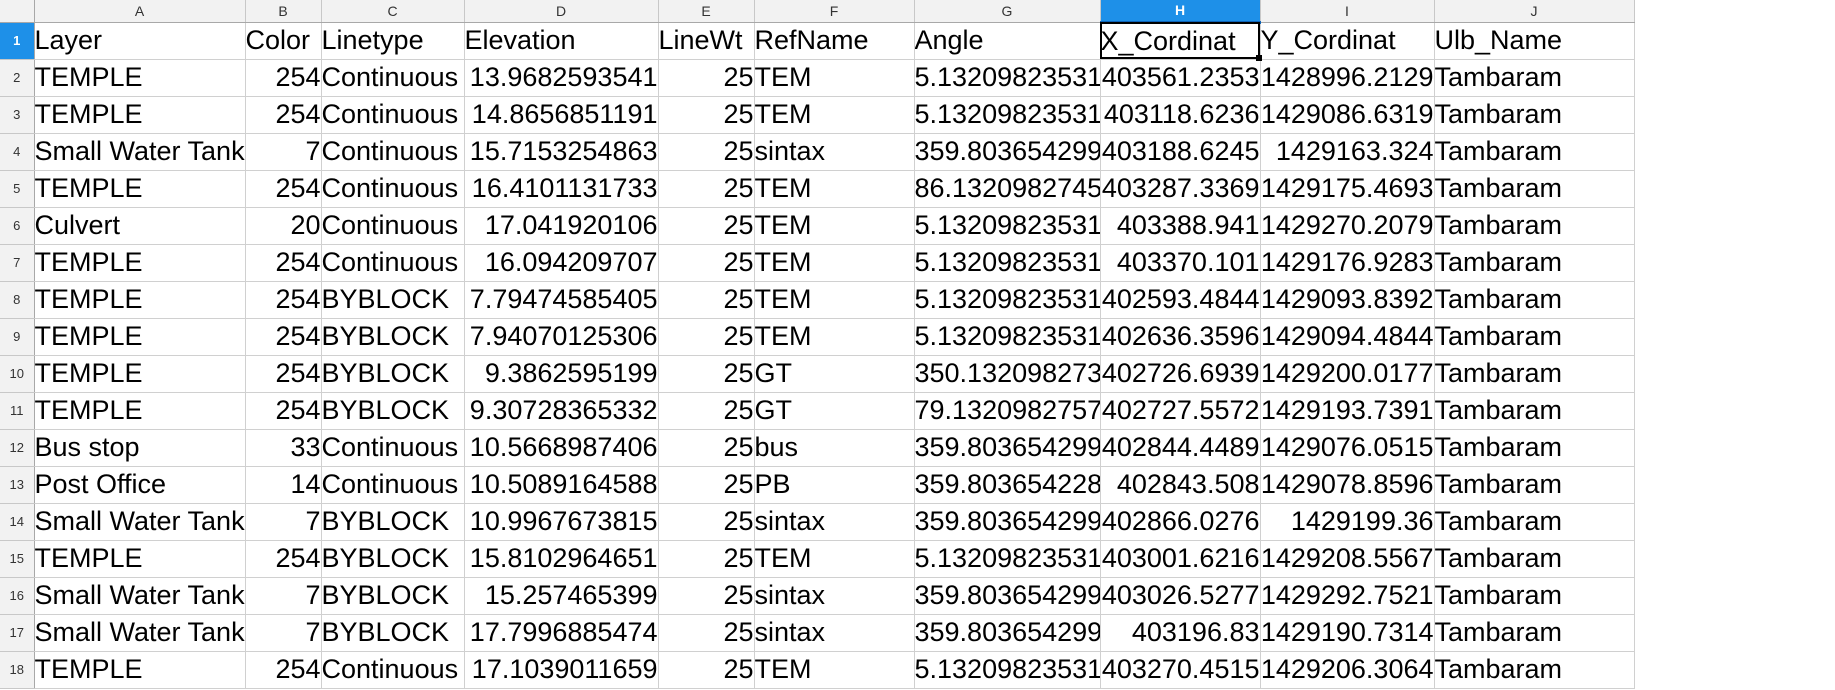  Describe the element at coordinates (17, 374) in the screenshot. I see `row-header: 10` at that location.